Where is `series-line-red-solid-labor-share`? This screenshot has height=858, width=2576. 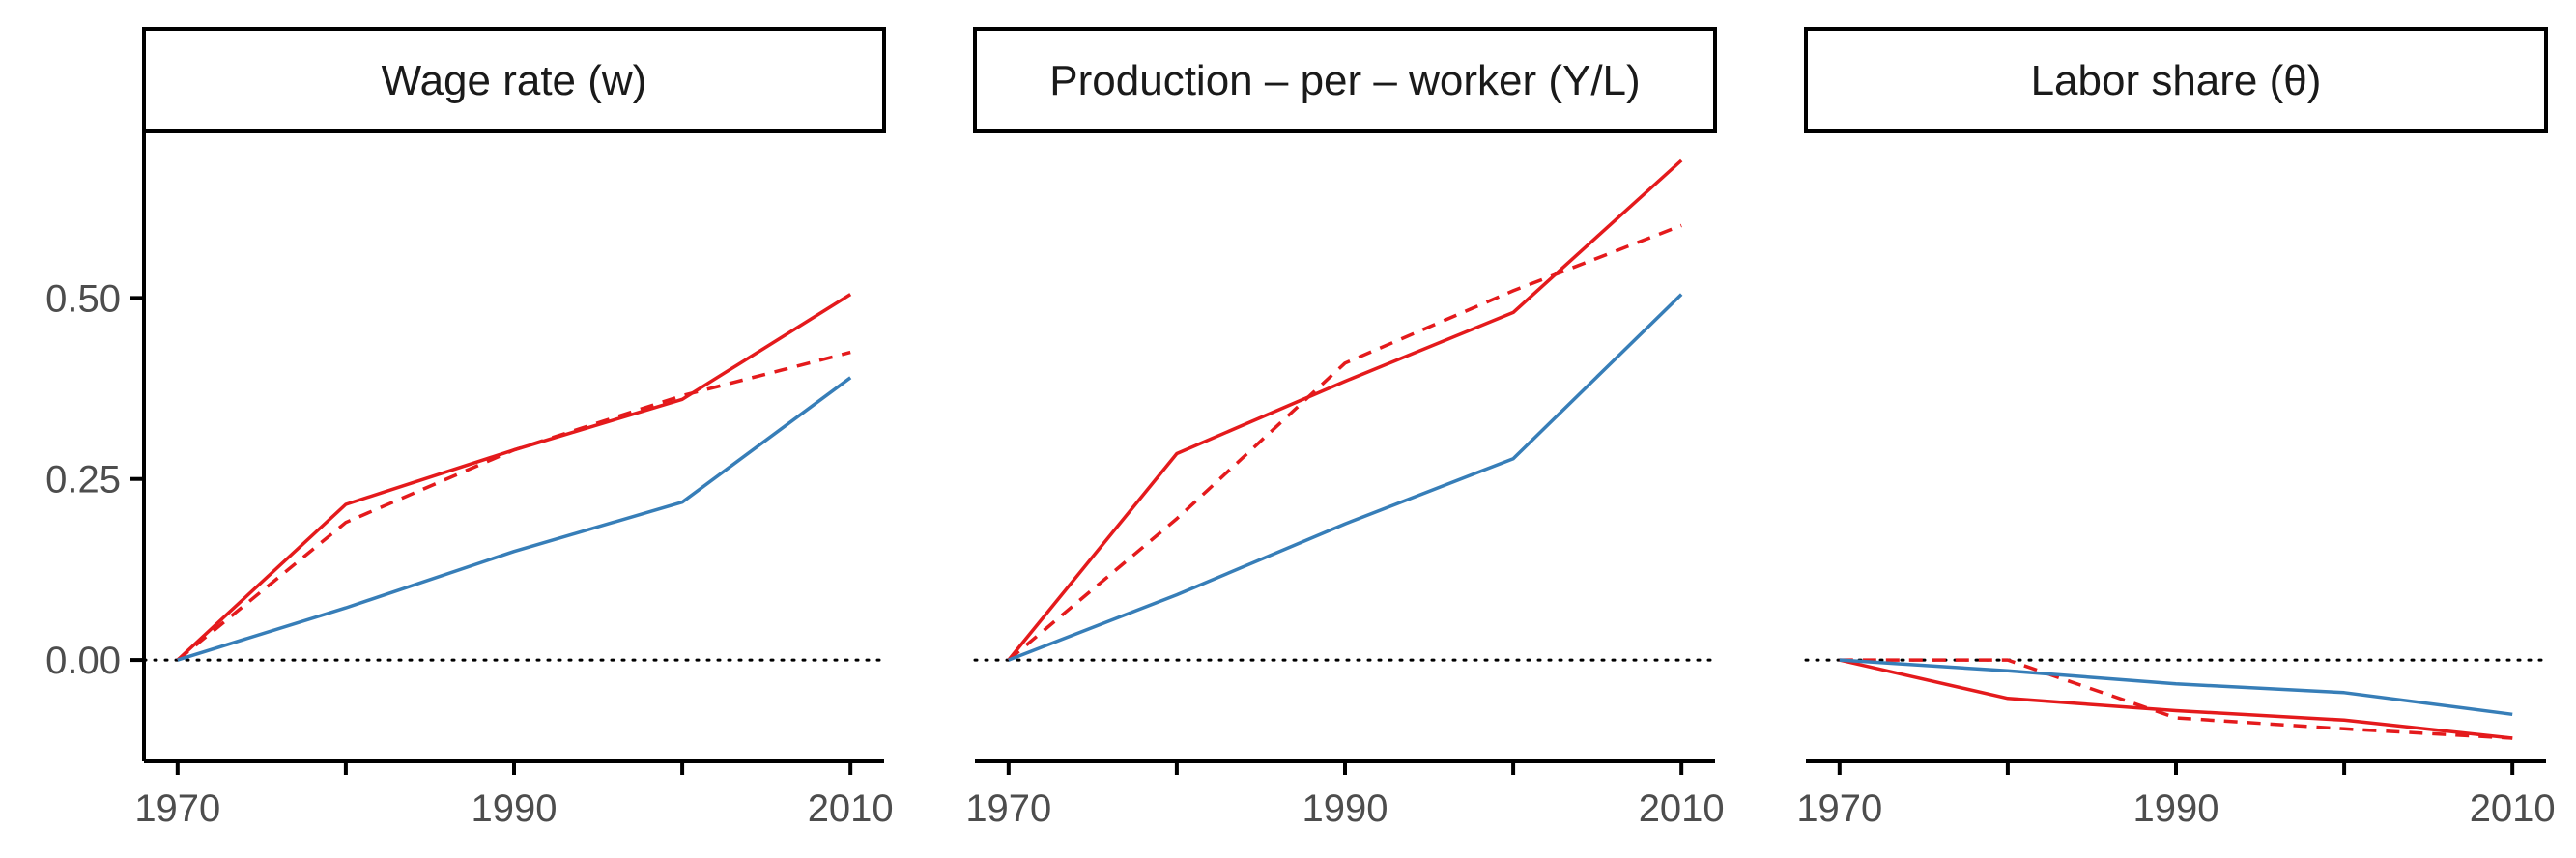 series-line-red-solid-labor-share is located at coordinates (2176, 699).